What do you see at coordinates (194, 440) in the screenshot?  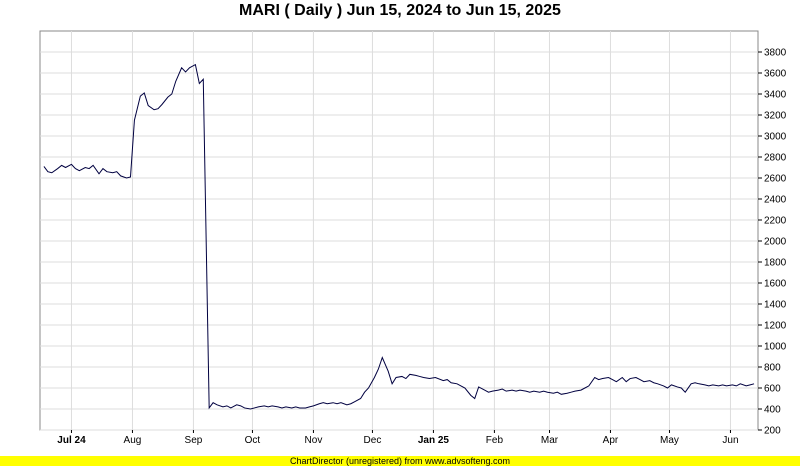 I see `x-tick-label: Sep` at bounding box center [194, 440].